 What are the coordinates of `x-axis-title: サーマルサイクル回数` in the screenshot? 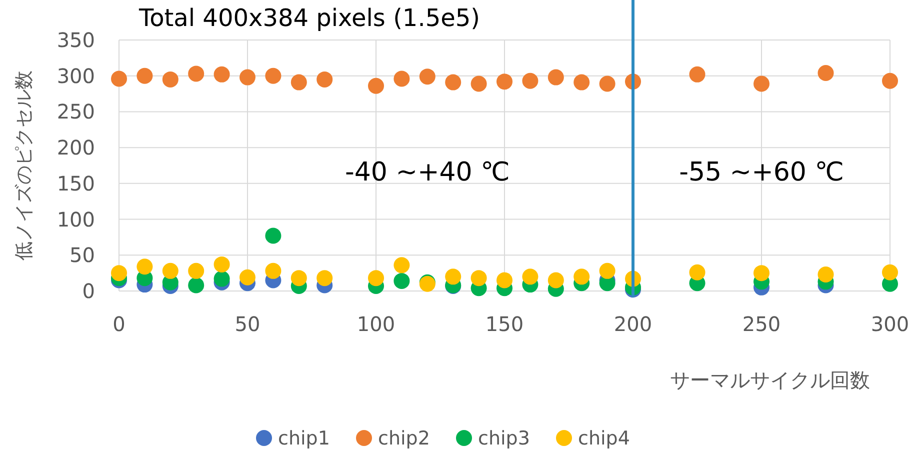 It's located at (770, 380).